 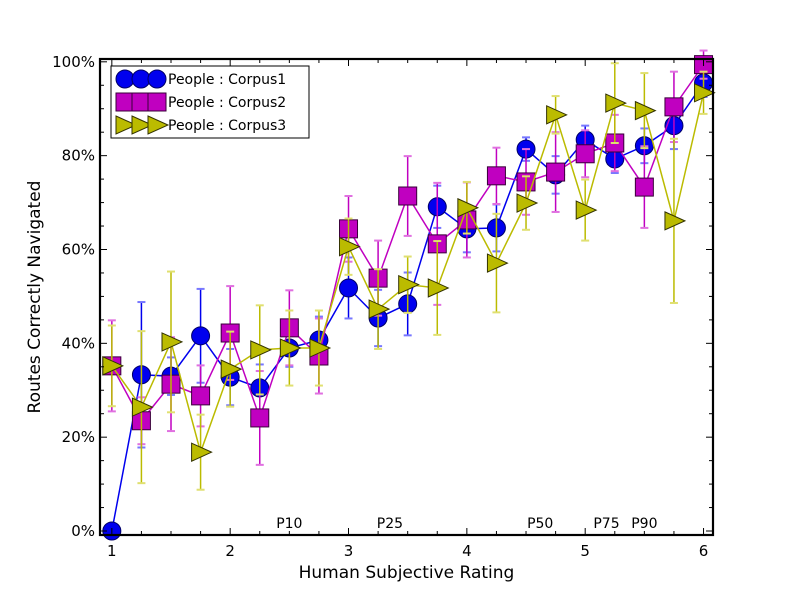 What do you see at coordinates (78, 343) in the screenshot?
I see `y-tick-label: 40%` at bounding box center [78, 343].